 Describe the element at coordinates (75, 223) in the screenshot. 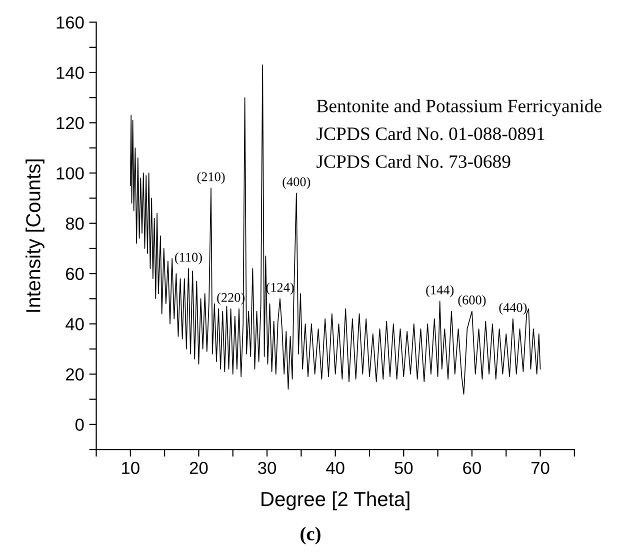

I see `y-tick-label: 80` at that location.